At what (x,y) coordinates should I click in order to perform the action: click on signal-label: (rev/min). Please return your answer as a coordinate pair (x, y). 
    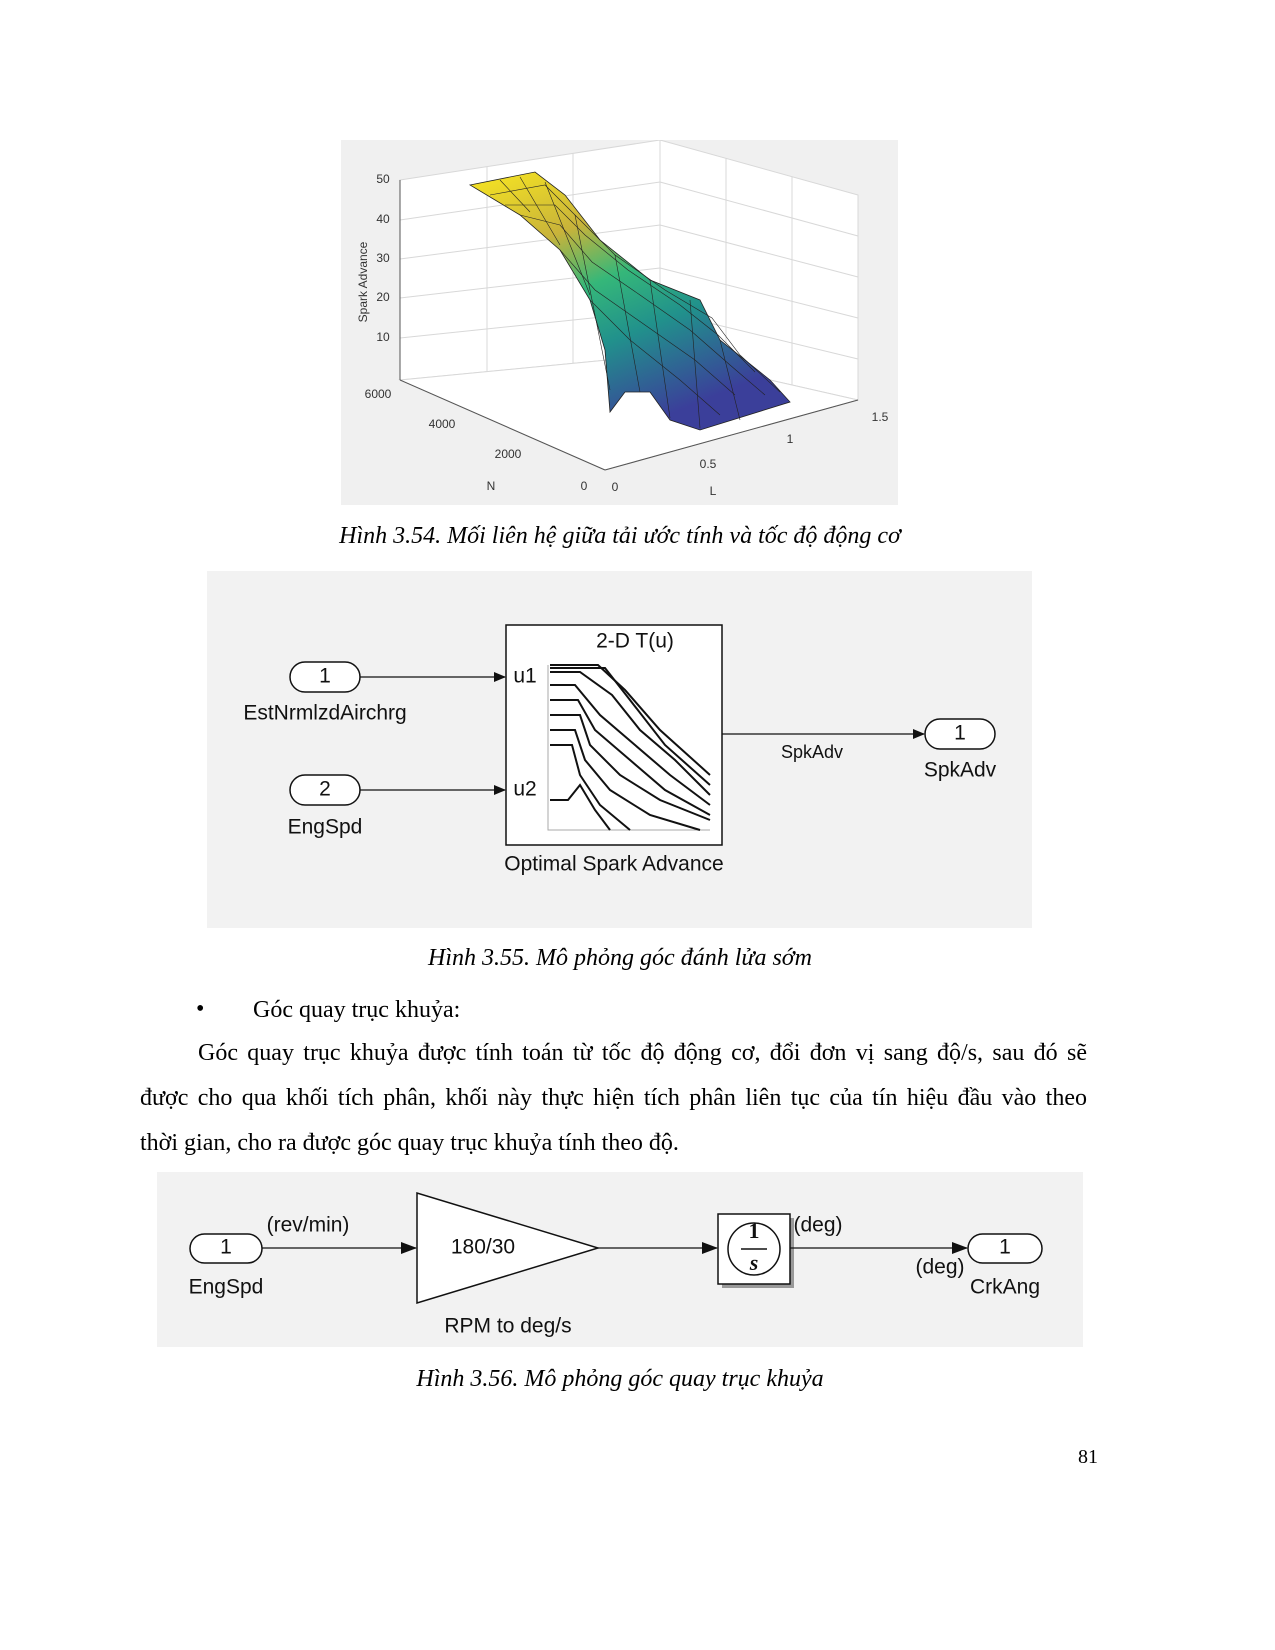
    Looking at the image, I should click on (308, 1225).